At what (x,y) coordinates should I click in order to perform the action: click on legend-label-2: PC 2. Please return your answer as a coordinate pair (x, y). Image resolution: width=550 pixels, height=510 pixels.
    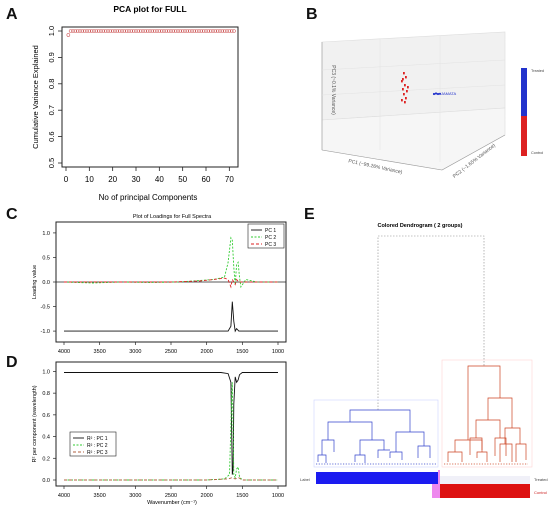
    Looking at the image, I should click on (270, 238).